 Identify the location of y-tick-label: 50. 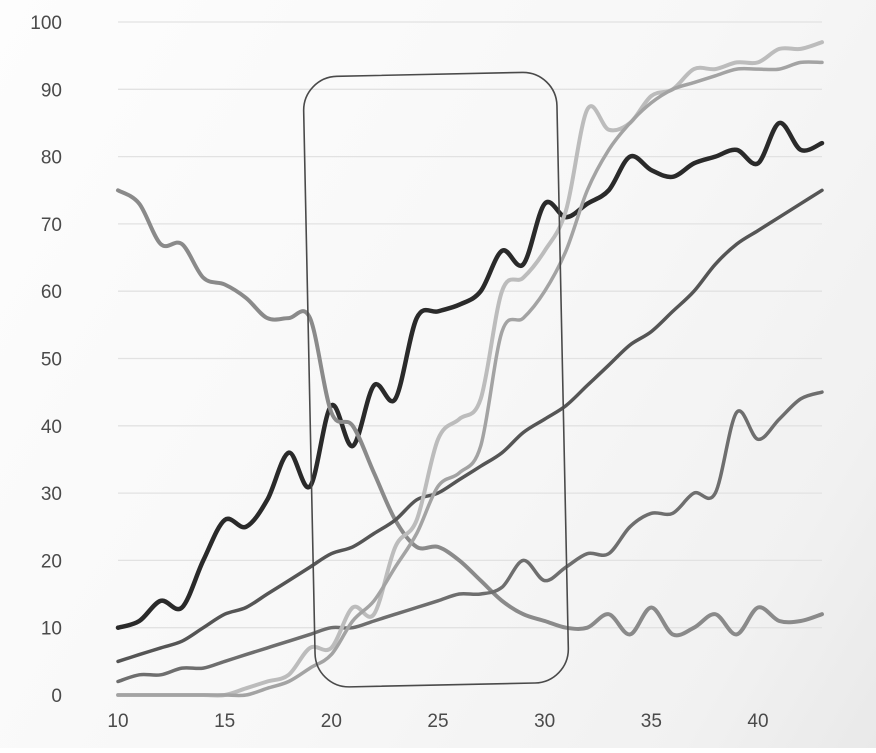
(51, 360).